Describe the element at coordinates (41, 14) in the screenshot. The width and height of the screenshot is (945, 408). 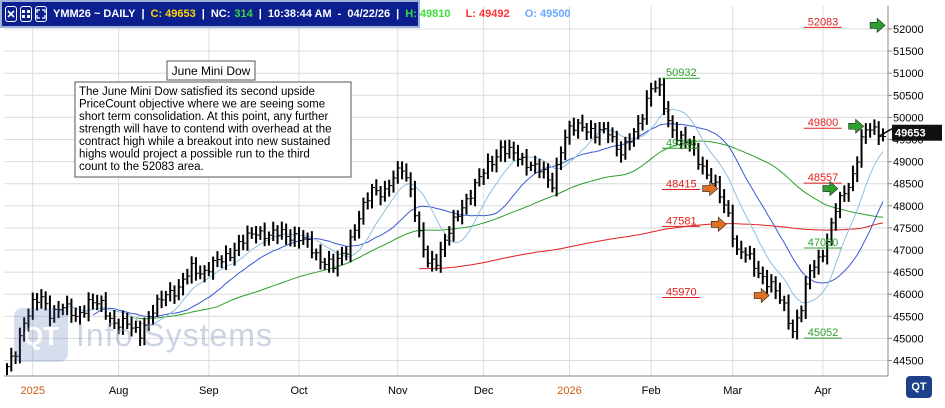
I see `expand-button` at that location.